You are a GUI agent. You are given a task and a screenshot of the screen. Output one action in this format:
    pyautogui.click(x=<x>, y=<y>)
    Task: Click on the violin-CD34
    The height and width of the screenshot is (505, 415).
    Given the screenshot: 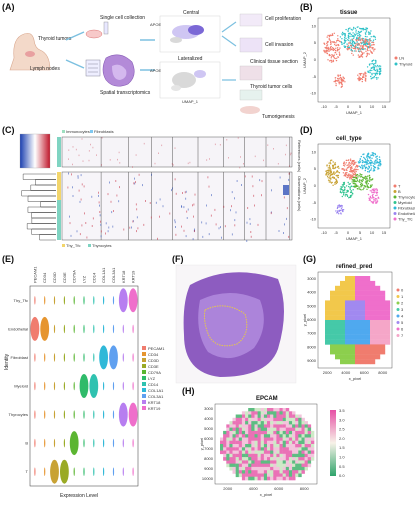 What is the action you would take?
    pyautogui.click(x=44, y=300)
    